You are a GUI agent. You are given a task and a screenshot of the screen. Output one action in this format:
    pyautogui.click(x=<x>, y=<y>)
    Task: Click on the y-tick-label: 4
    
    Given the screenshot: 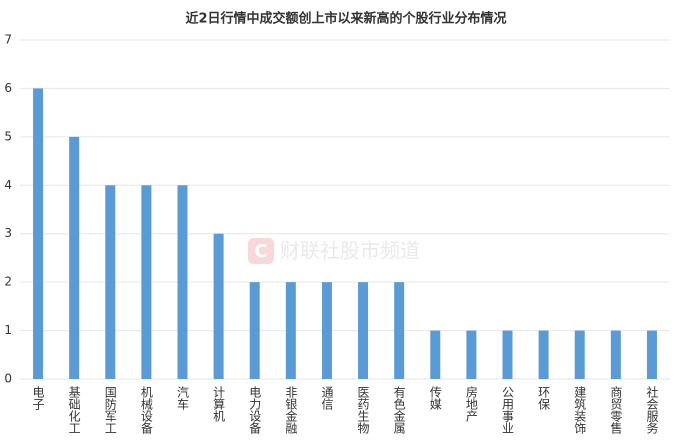 What is the action you would take?
    pyautogui.click(x=8, y=185)
    